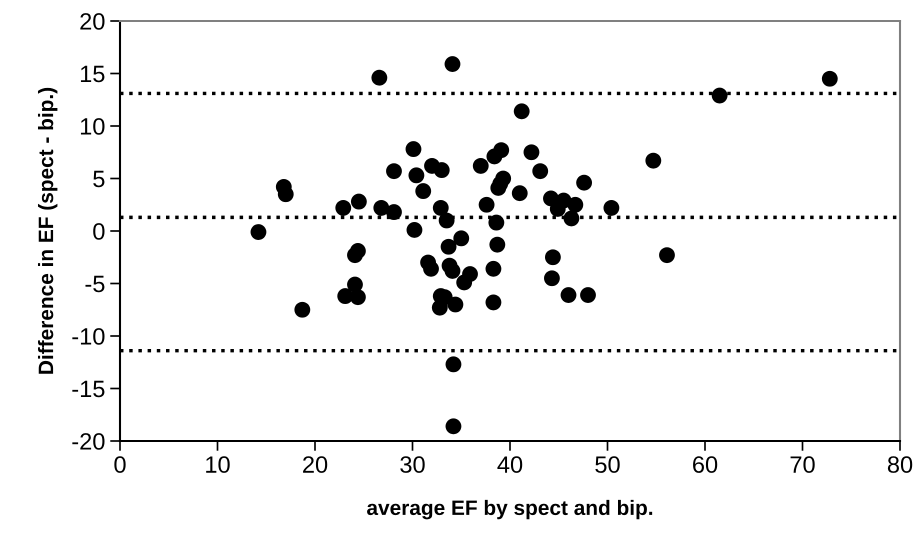 This screenshot has width=919, height=551. Describe the element at coordinates (315, 464) in the screenshot. I see `x-tick-label: 20` at that location.